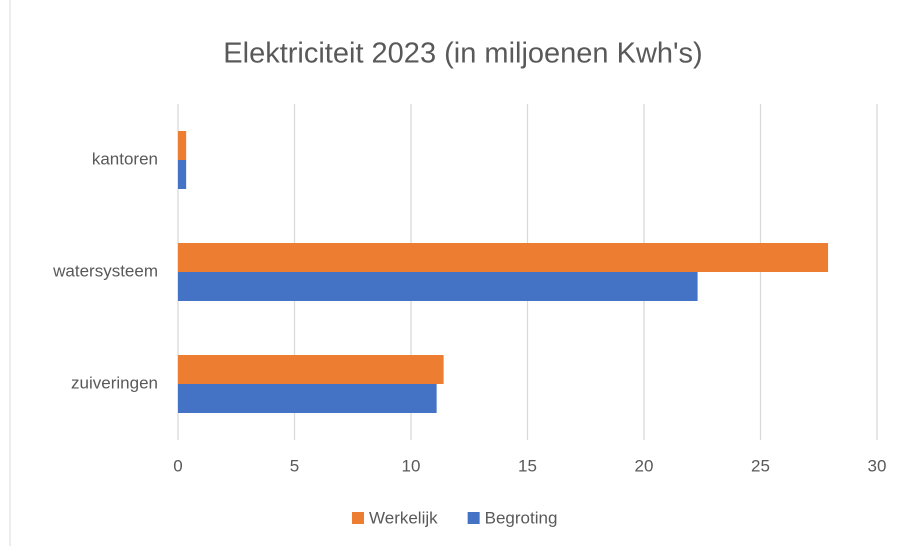 The height and width of the screenshot is (546, 905). I want to click on x-tick-label: 10, so click(411, 465).